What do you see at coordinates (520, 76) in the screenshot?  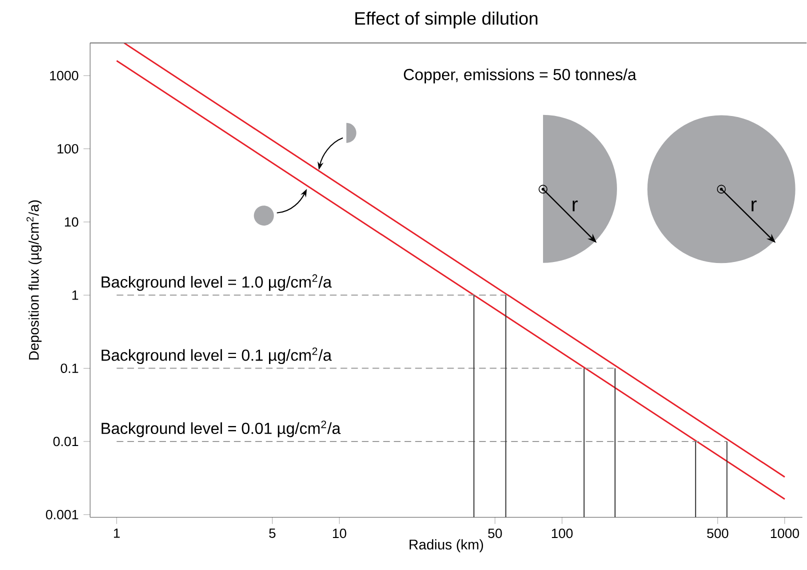 I see `annotation: Copper, emissions = 50 tonnes/a` at bounding box center [520, 76].